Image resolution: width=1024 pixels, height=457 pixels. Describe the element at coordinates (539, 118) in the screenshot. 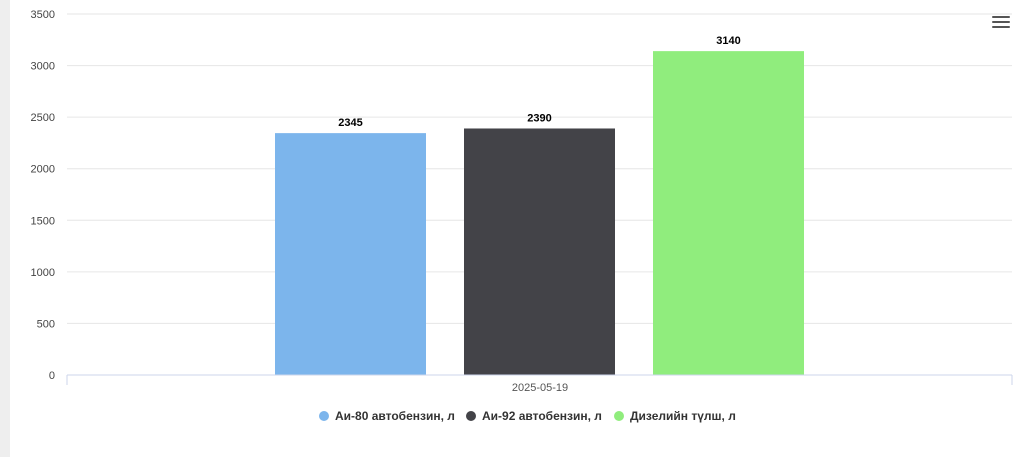

I see `data-label-series-2: 2390` at that location.